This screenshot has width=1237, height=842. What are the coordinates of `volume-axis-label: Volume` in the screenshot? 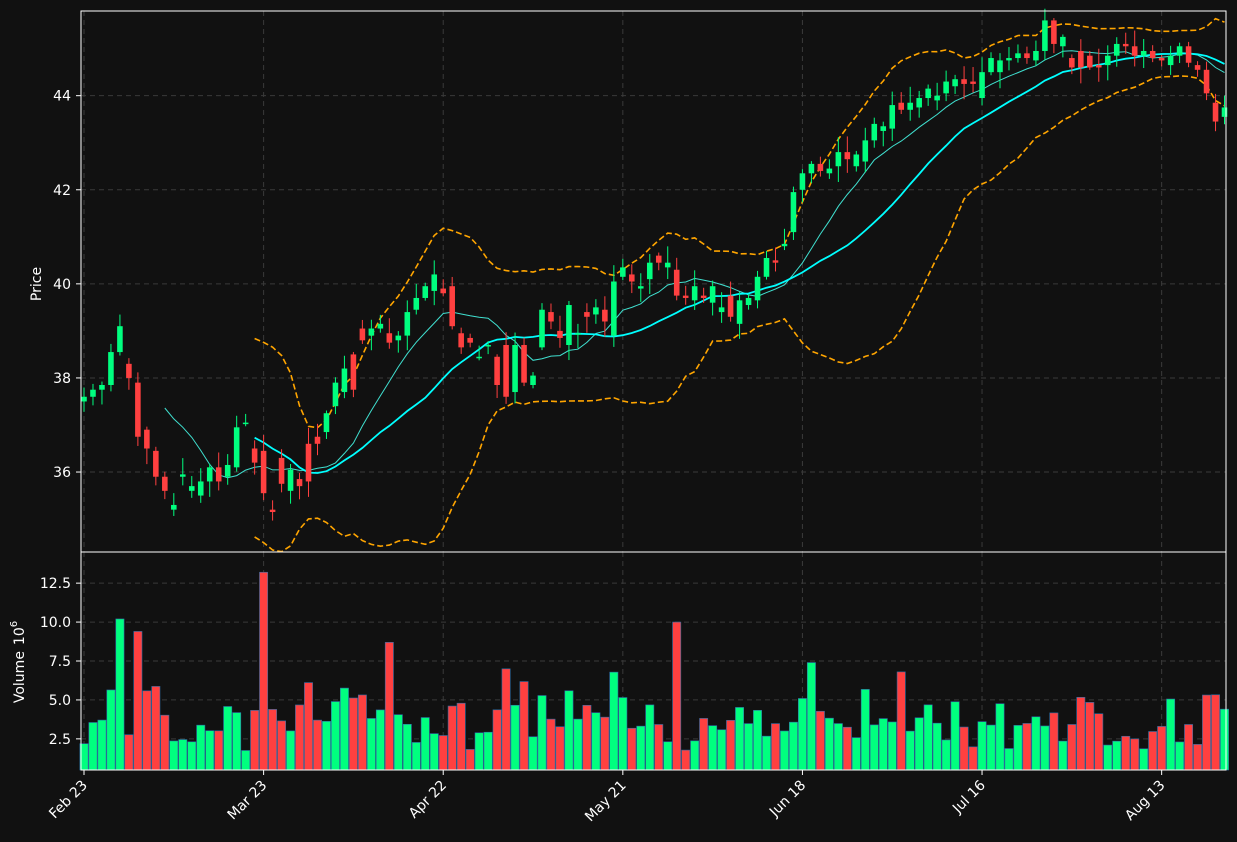 It's located at (20, 677).